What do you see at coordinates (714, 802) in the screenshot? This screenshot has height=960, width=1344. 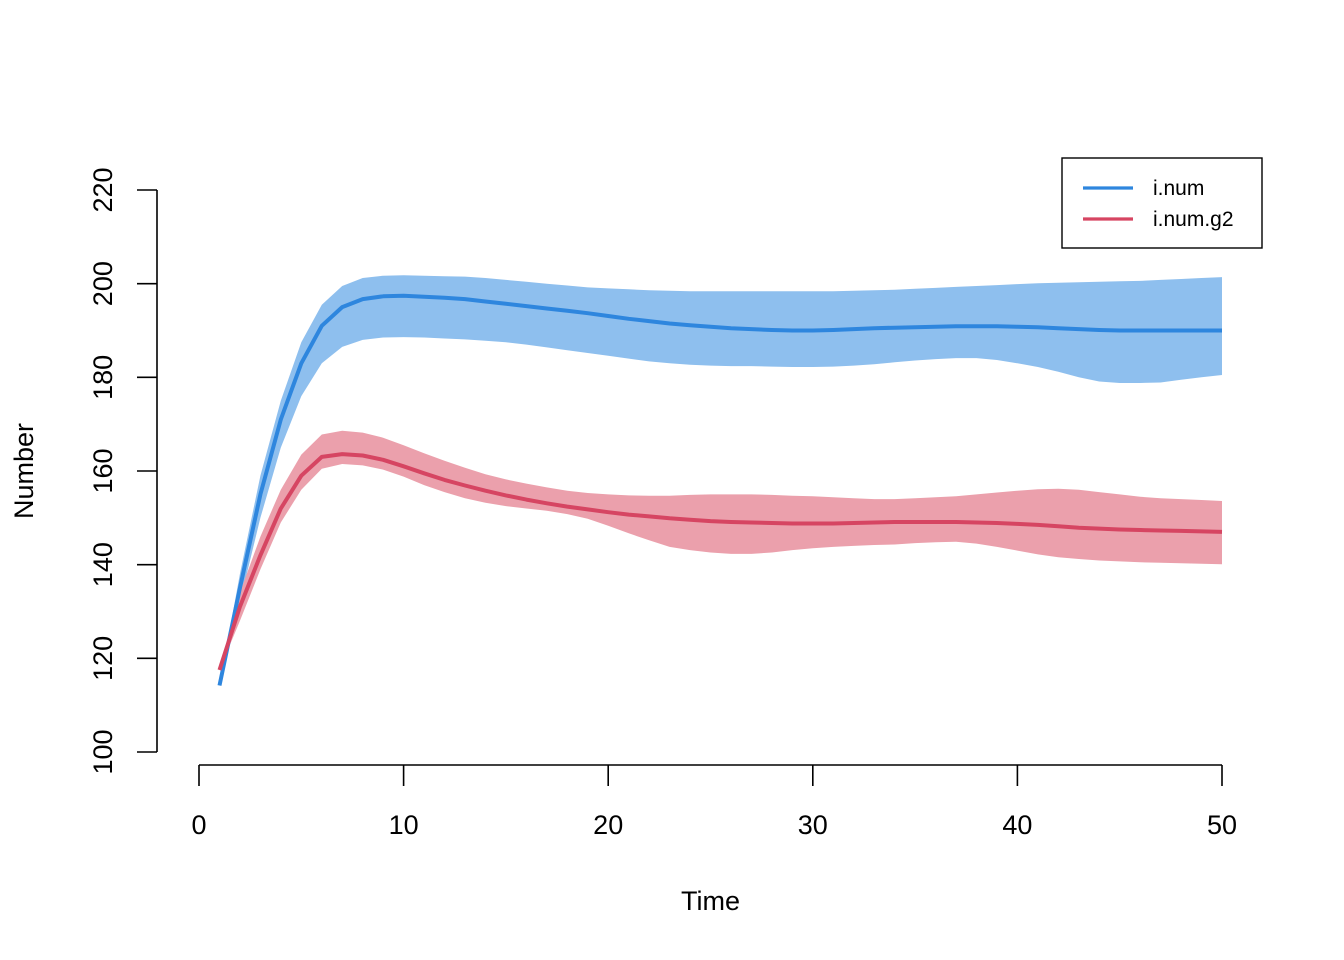 I see `x-axis: 0 10 20 30 40 50` at bounding box center [714, 802].